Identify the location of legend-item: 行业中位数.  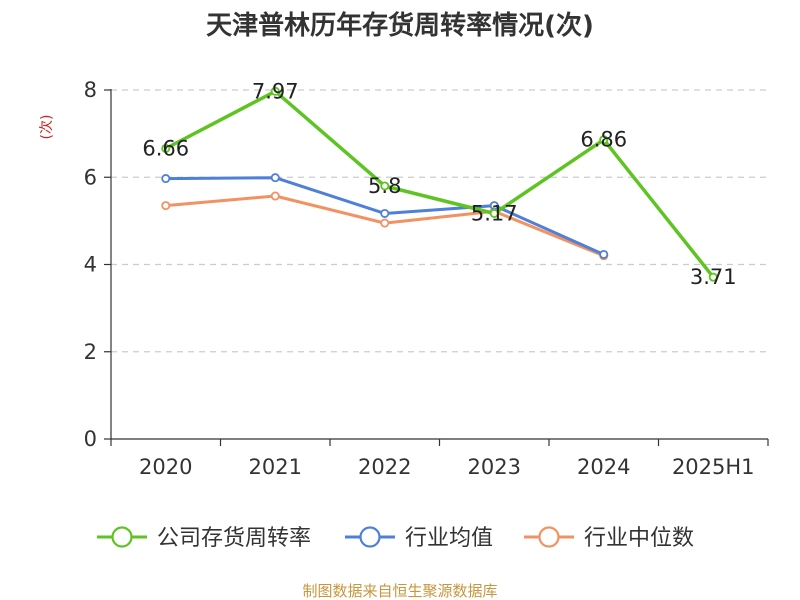
(609, 538).